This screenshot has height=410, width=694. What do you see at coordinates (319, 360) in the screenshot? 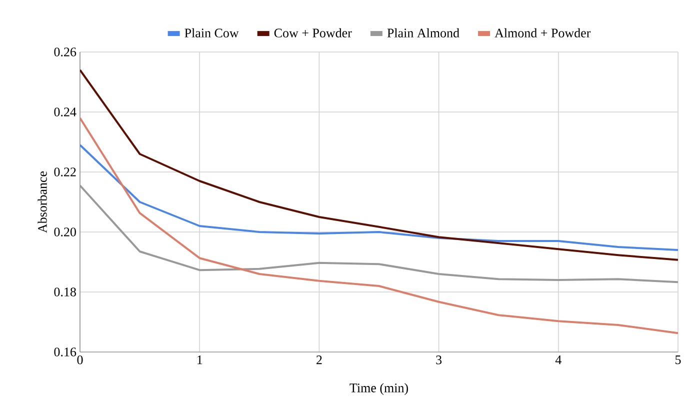
I see `x-tick-label: 2` at bounding box center [319, 360].